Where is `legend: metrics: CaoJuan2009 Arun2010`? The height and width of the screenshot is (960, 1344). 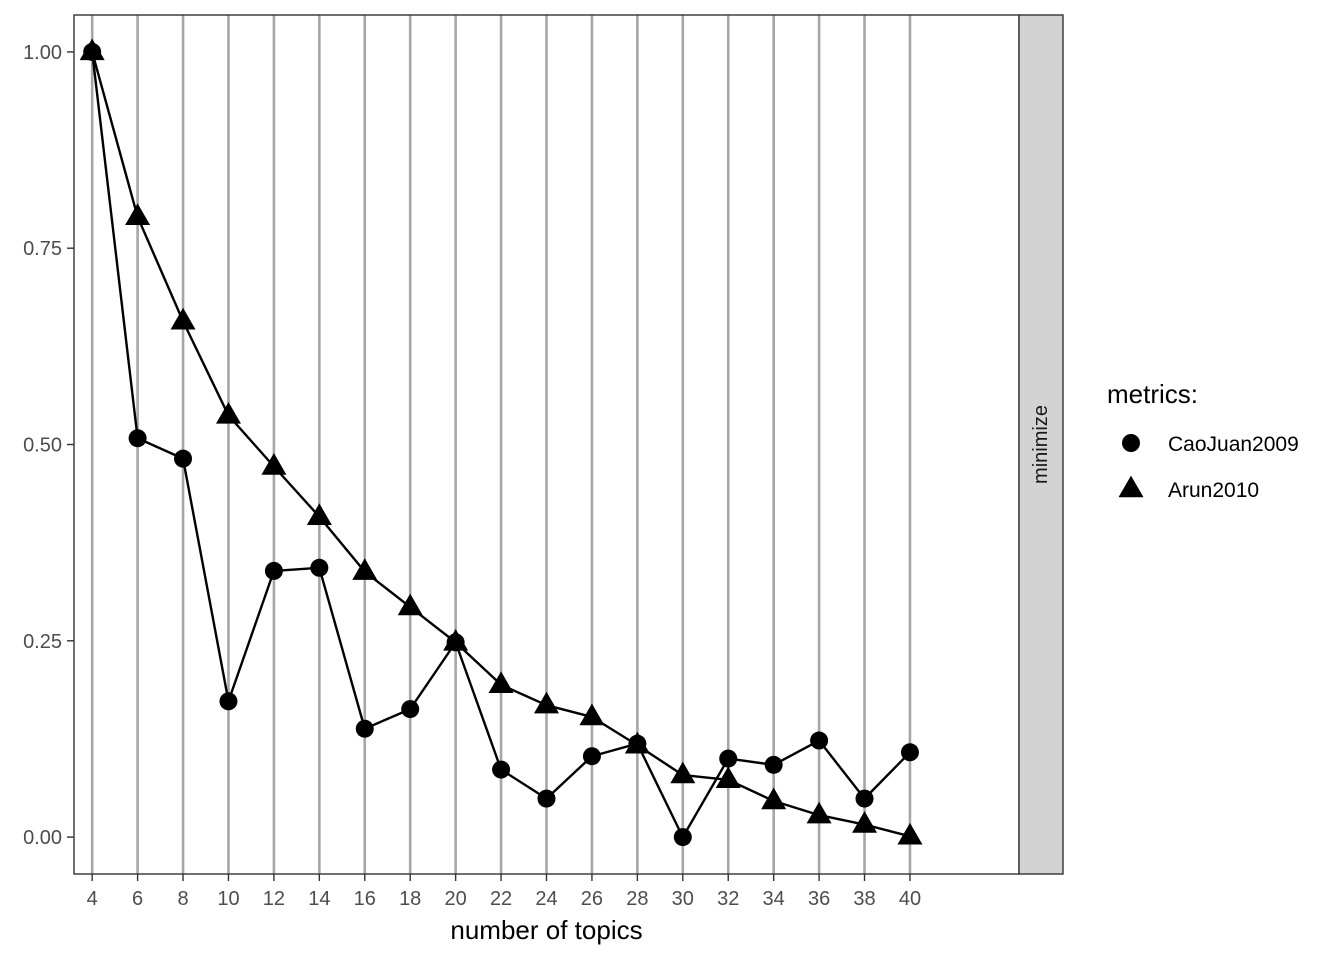
legend: metrics: CaoJuan2009 Arun2010 is located at coordinates (1203, 440).